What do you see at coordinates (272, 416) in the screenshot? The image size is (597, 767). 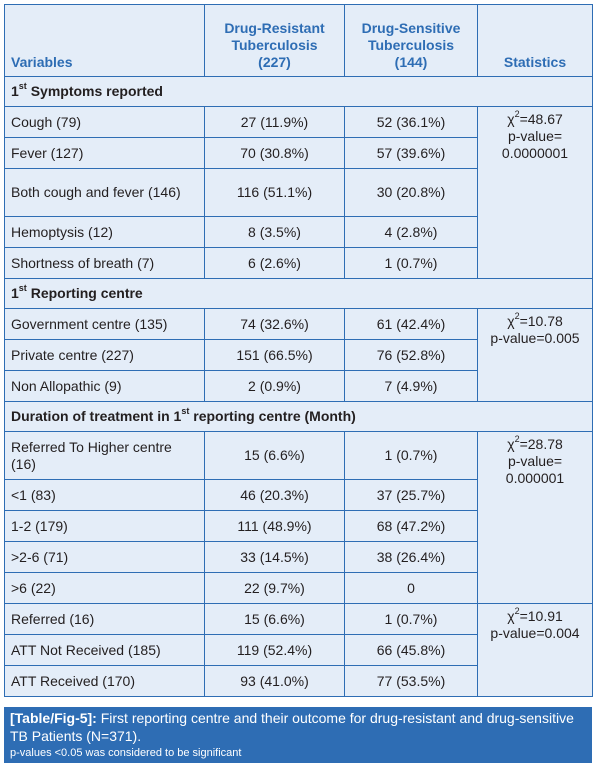 I see `section-title-rest: reporting centre (Month)` at bounding box center [272, 416].